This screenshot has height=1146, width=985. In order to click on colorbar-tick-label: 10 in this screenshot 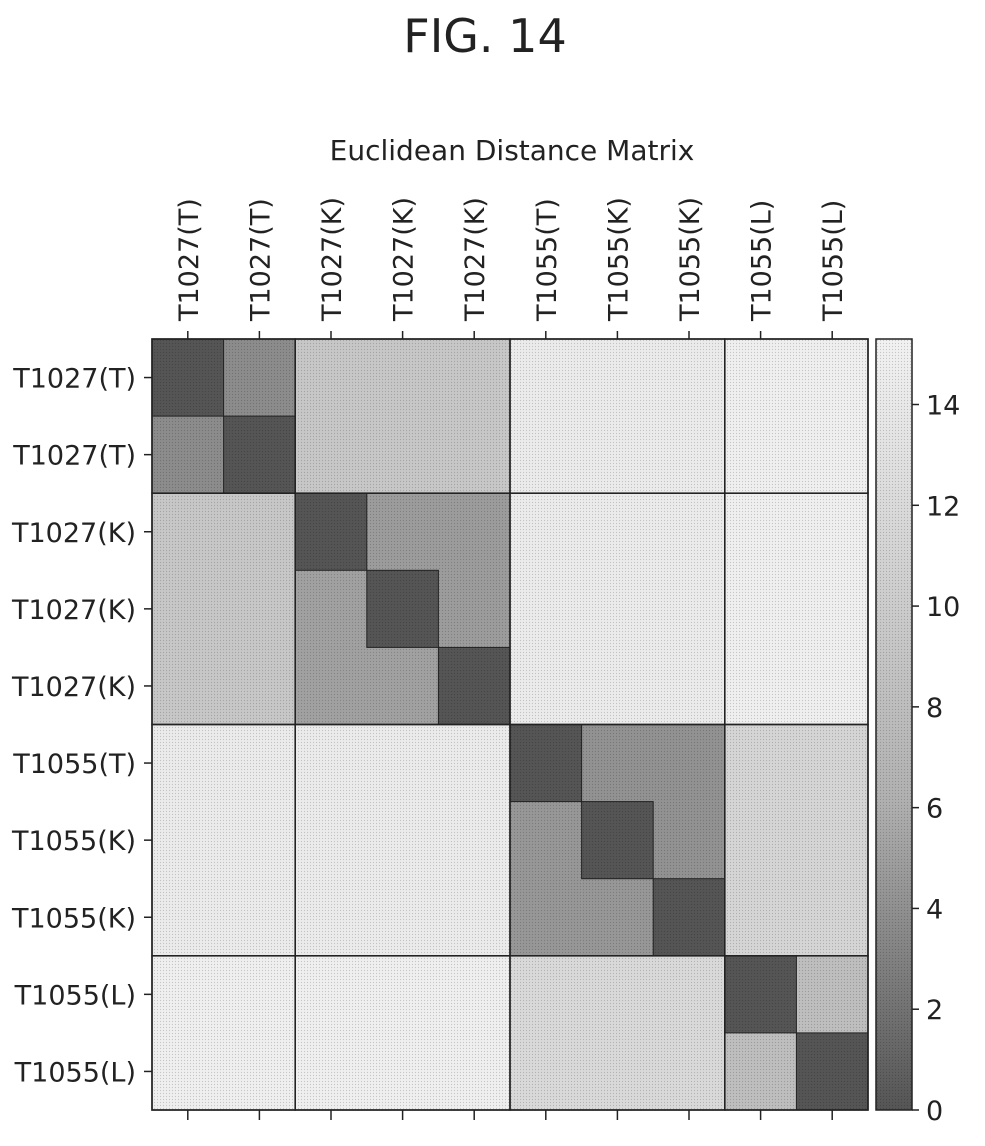, I will do `click(943, 607)`.